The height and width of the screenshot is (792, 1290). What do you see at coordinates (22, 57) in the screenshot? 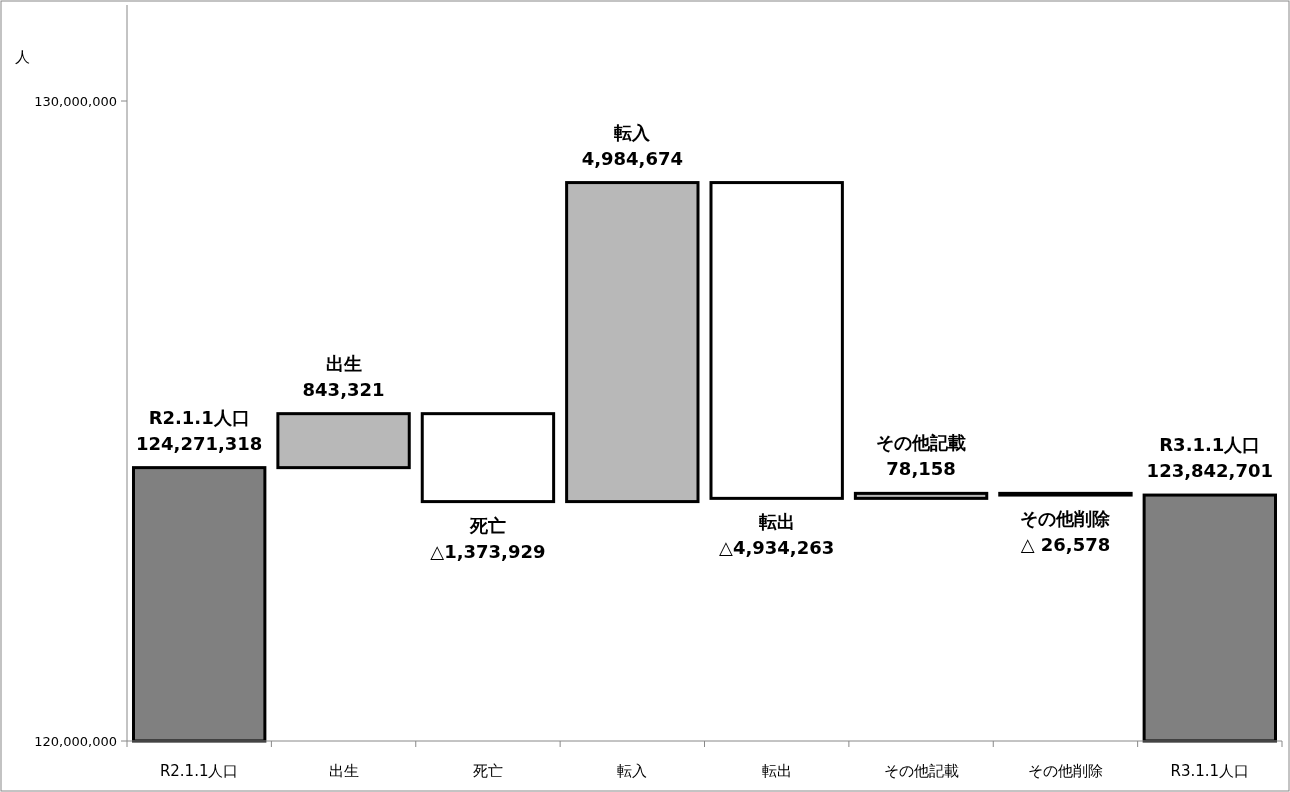
I see `y-axis-title: 人` at bounding box center [22, 57].